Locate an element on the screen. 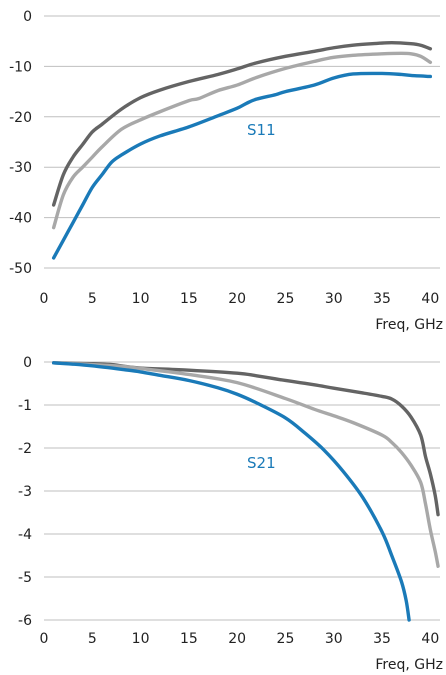  y-tick-label: -40 is located at coordinates (20, 219).